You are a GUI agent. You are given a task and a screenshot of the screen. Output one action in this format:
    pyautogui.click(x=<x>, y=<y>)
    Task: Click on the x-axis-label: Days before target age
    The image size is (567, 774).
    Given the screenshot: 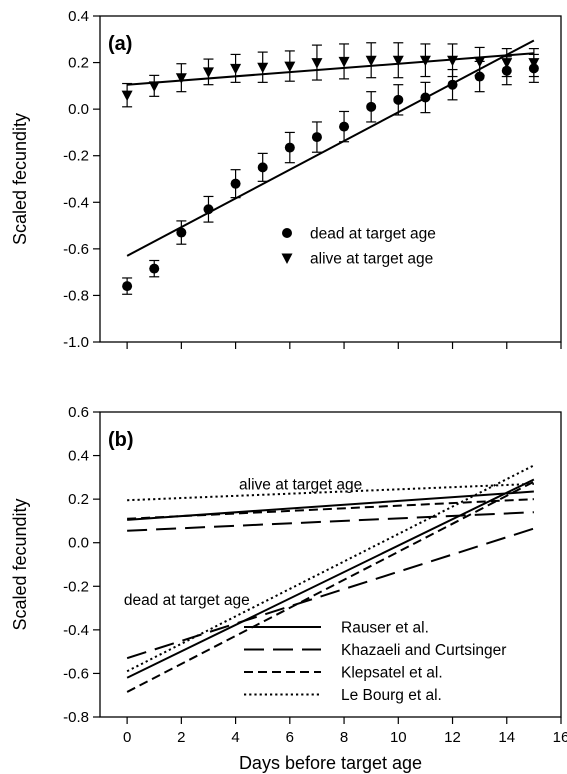 What is the action you would take?
    pyautogui.click(x=330, y=763)
    